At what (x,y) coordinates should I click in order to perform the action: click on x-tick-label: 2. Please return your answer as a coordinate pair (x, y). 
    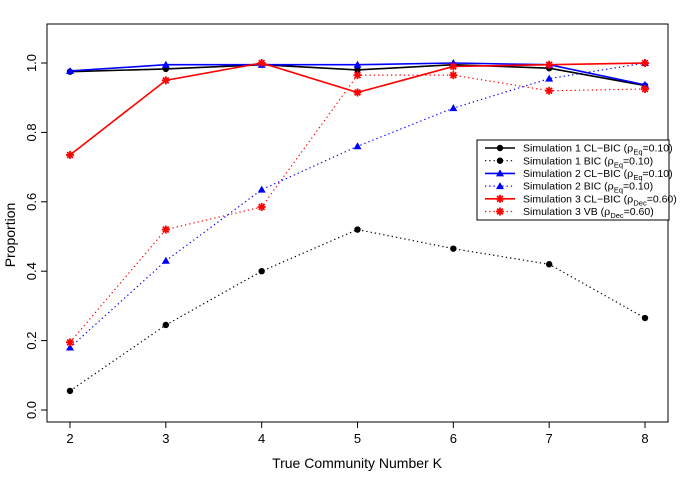
    Looking at the image, I should click on (69, 438).